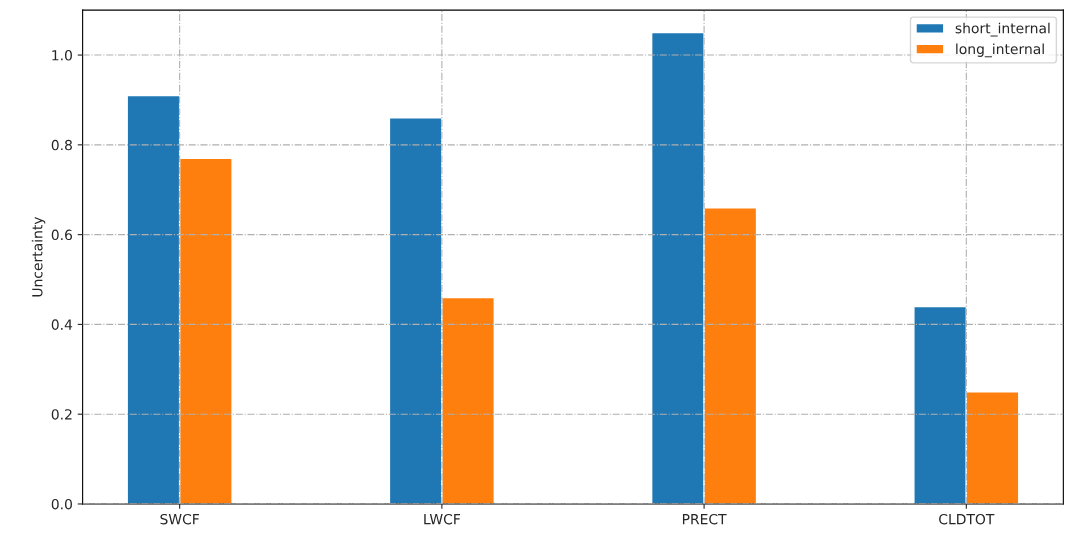 The height and width of the screenshot is (535, 1073). Describe the element at coordinates (62, 235) in the screenshot. I see `y-tick-label: 0.6` at that location.